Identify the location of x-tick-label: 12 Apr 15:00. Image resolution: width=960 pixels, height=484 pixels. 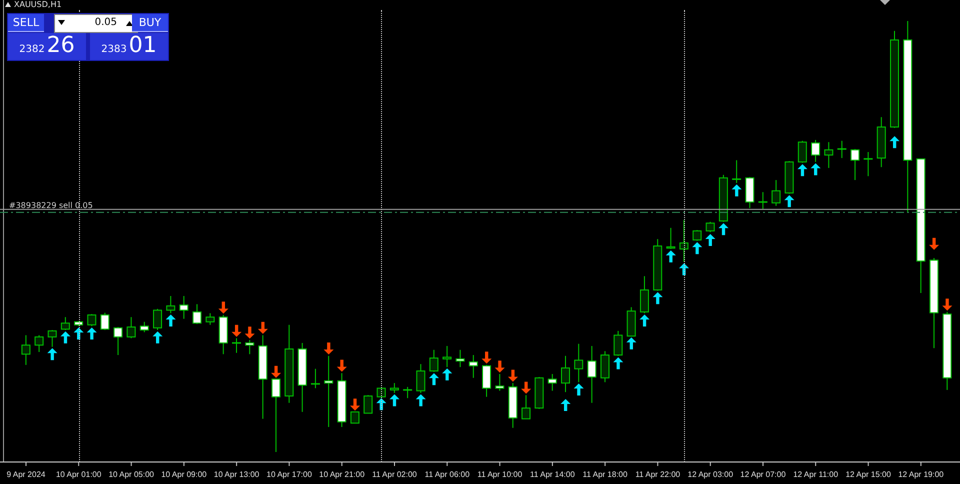
(869, 474).